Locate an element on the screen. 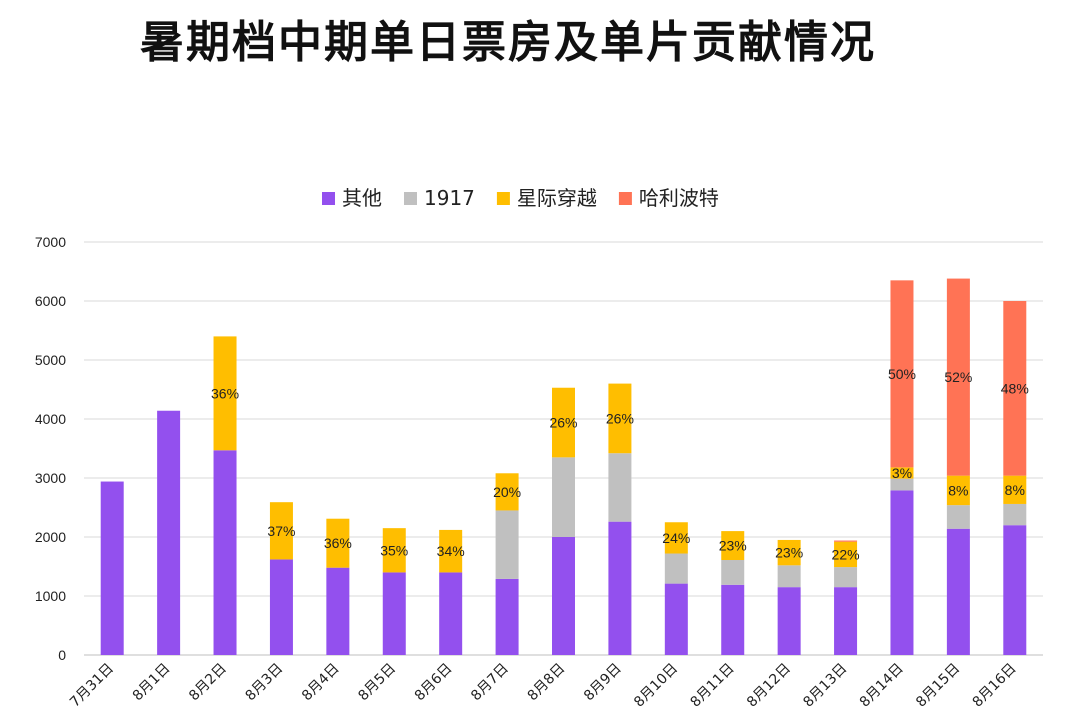  data-label: 50% is located at coordinates (902, 374).